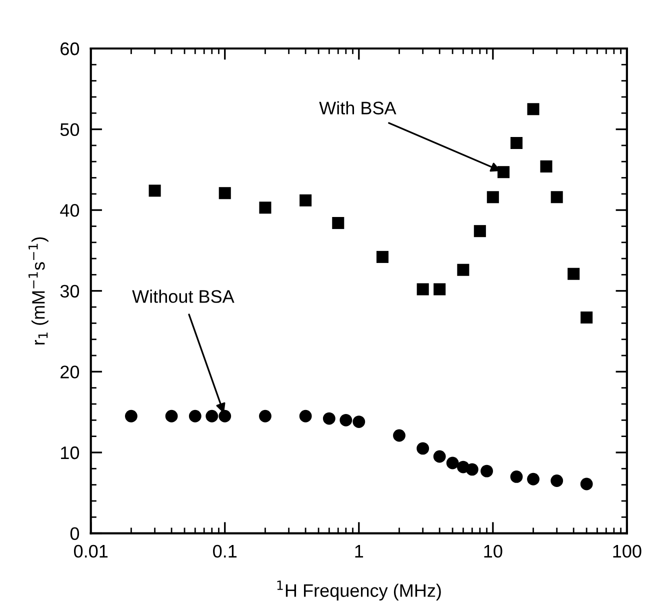 The image size is (649, 606). What do you see at coordinates (70, 453) in the screenshot?
I see `y-tick-label: 10` at bounding box center [70, 453].